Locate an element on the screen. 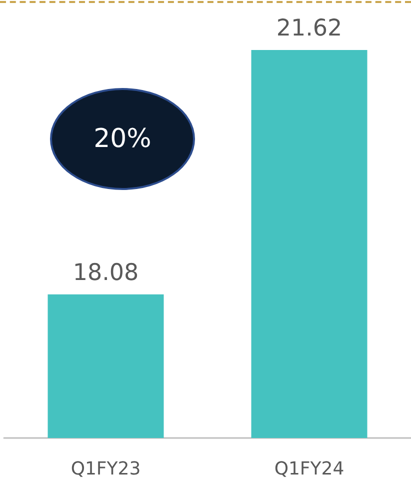 This screenshot has width=411, height=491. oval-badge: 20% is located at coordinates (122, 139).